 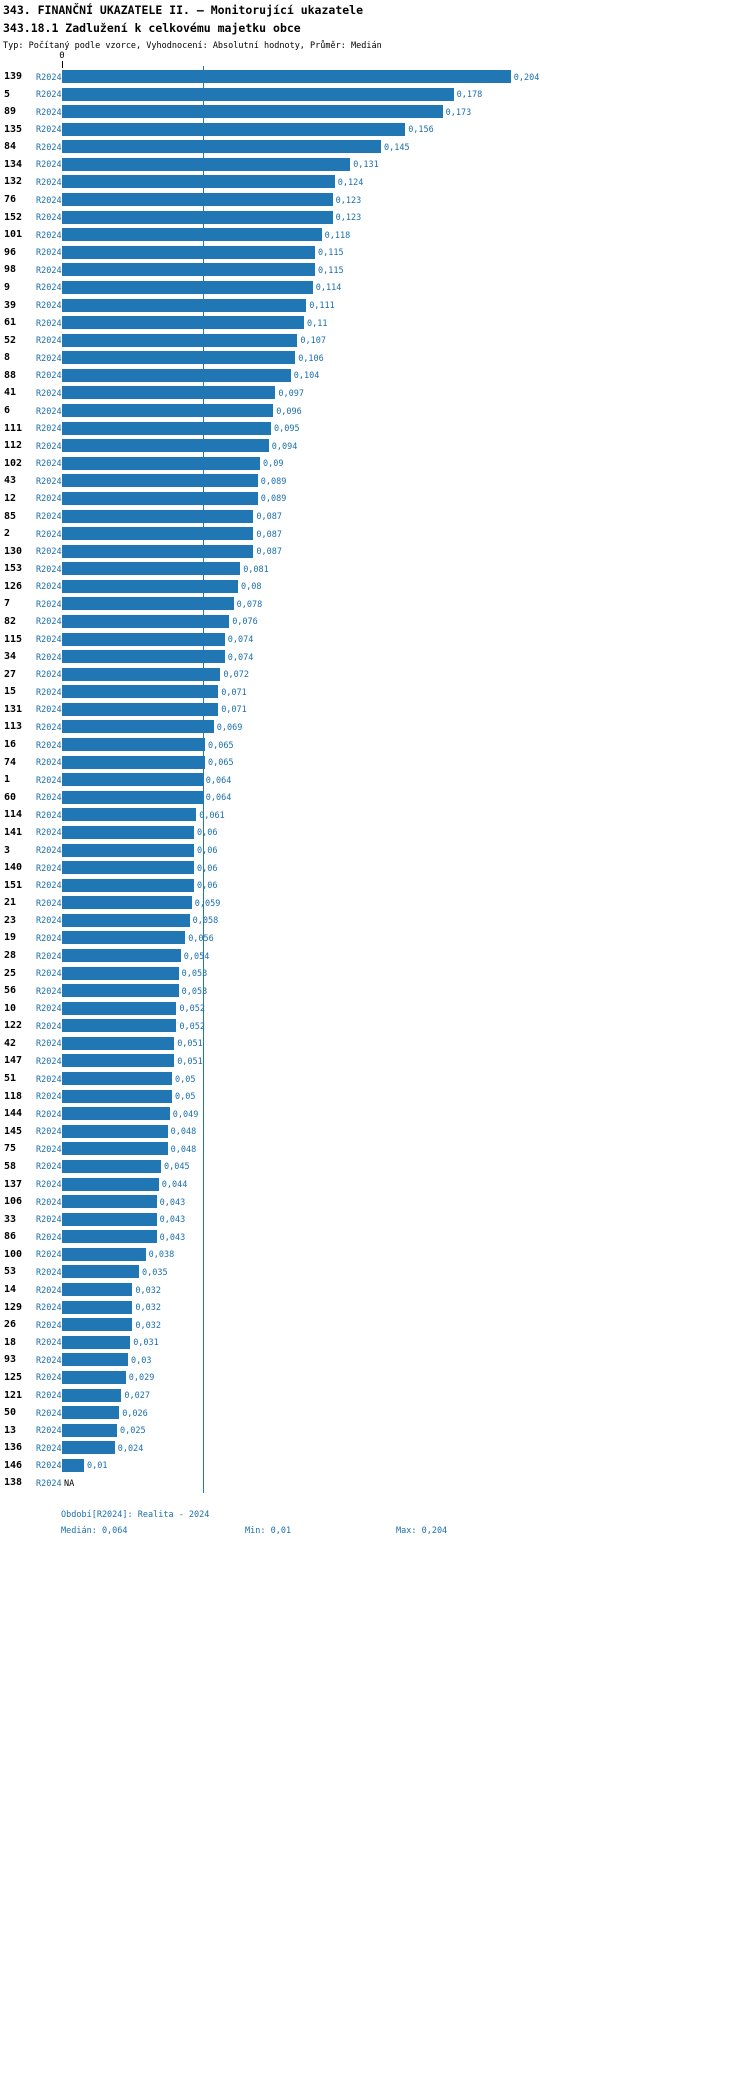 What do you see at coordinates (221, 745) in the screenshot?
I see `bar-value: 0,065` at bounding box center [221, 745].